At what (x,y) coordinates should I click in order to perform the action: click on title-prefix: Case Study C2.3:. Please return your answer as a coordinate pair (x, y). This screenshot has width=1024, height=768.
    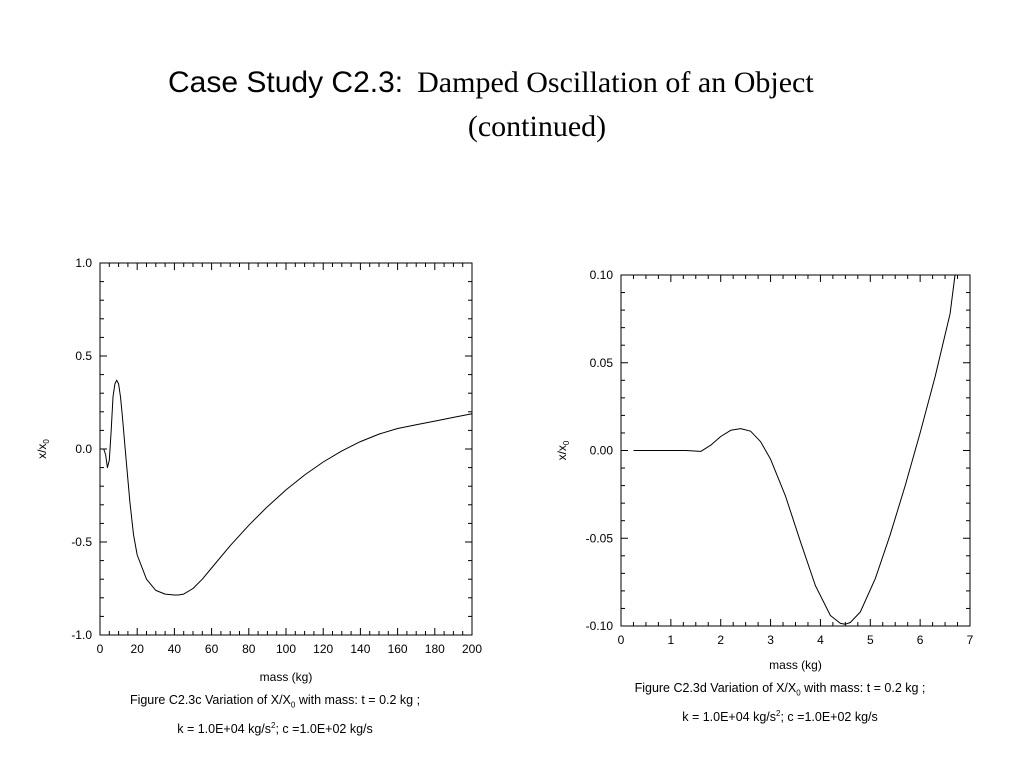
    Looking at the image, I should click on (286, 82).